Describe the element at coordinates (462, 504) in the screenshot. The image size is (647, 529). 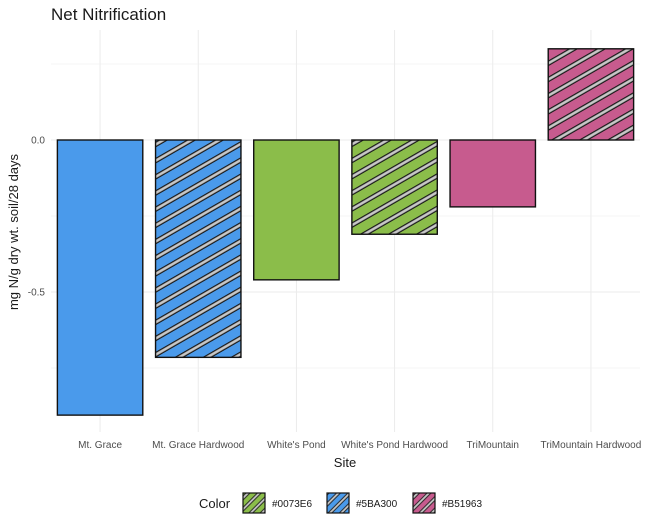
I see `legend-label: #B51963` at that location.